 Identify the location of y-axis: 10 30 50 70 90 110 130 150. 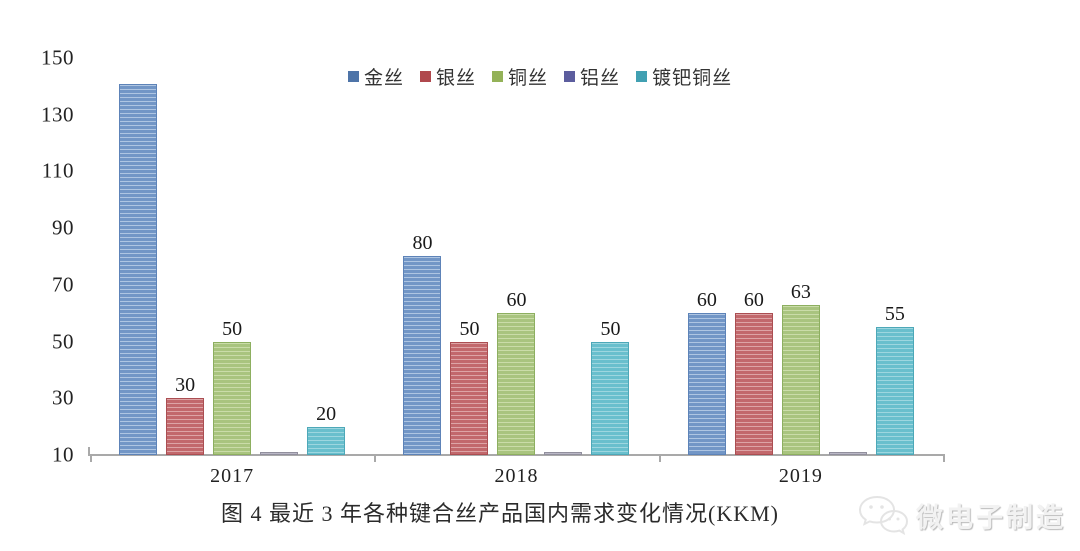
(40, 235).